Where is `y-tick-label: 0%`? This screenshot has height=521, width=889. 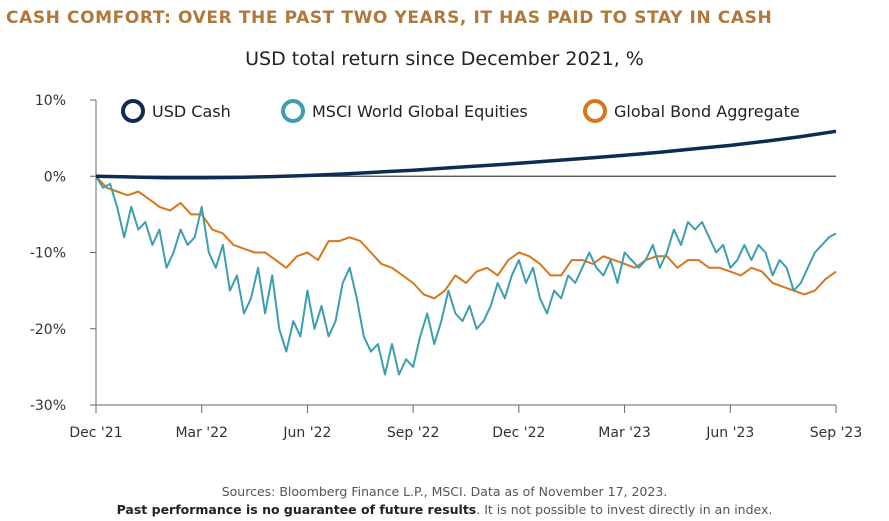
y-tick-label: 0% is located at coordinates (55, 177).